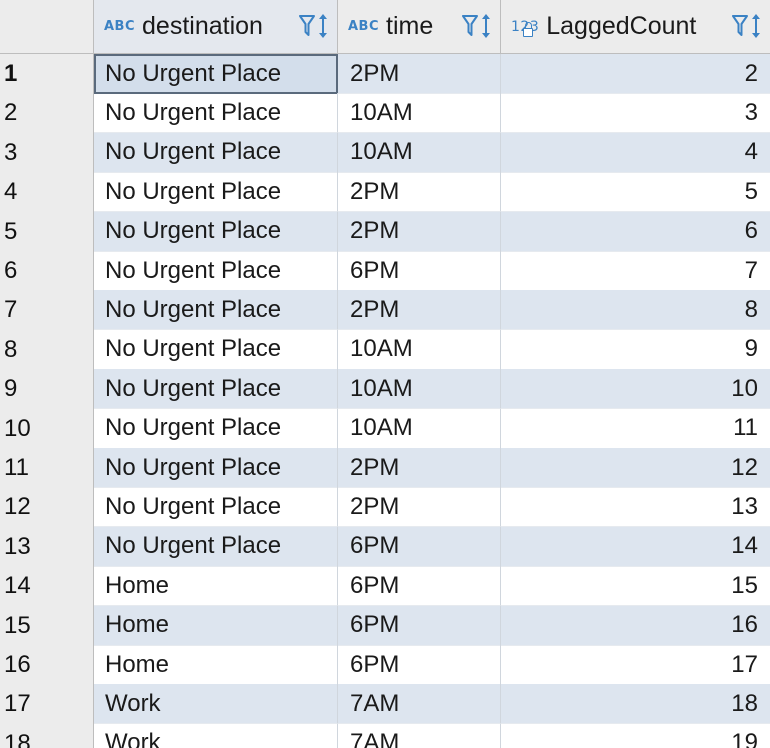 This screenshot has width=770, height=748. What do you see at coordinates (635, 310) in the screenshot?
I see `laggedcount-cell: 8` at bounding box center [635, 310].